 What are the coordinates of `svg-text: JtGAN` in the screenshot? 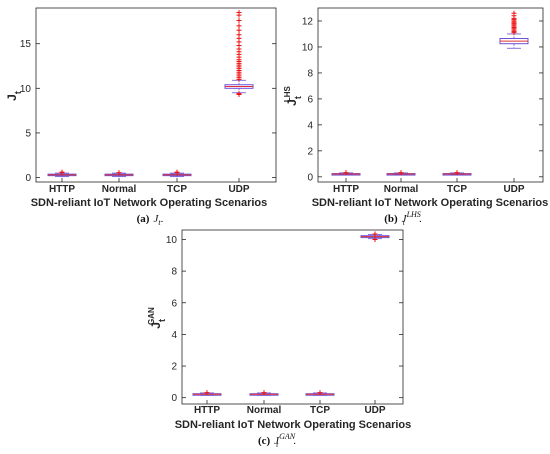 It's located at (157, 318).